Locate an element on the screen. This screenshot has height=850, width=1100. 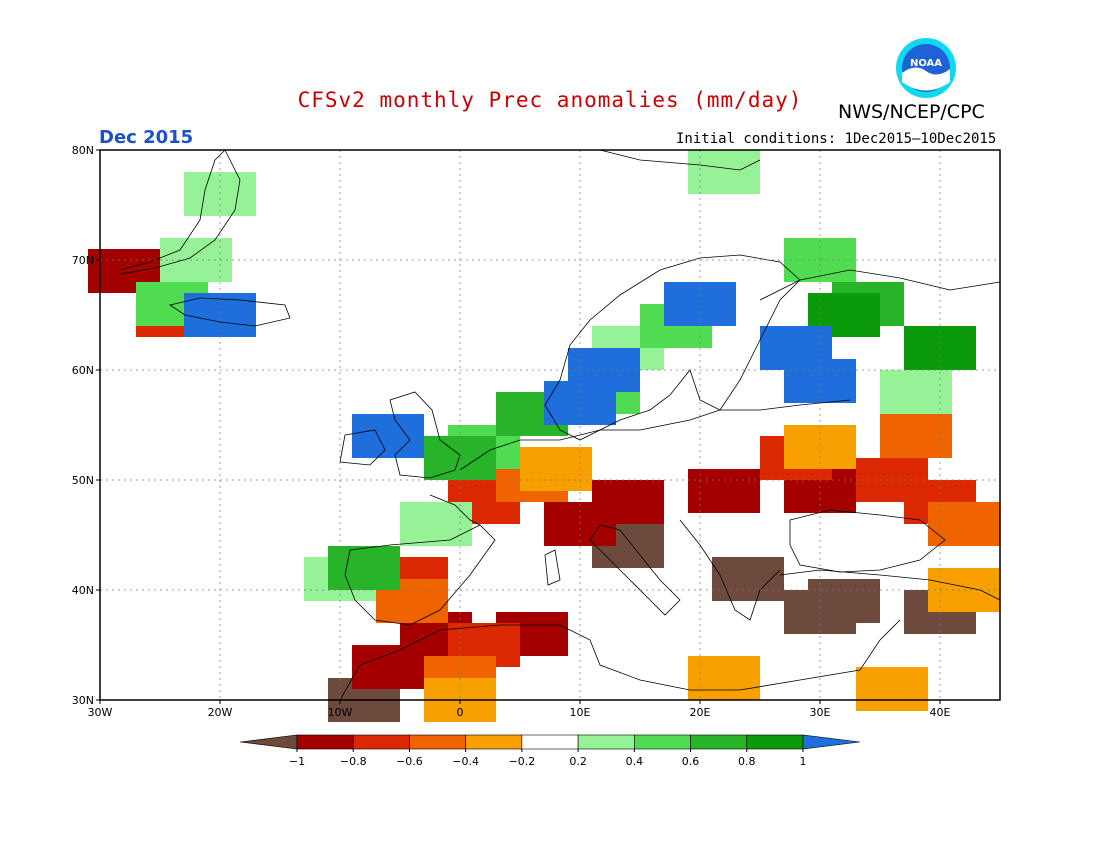
legend-label: 1 is located at coordinates (803, 761).